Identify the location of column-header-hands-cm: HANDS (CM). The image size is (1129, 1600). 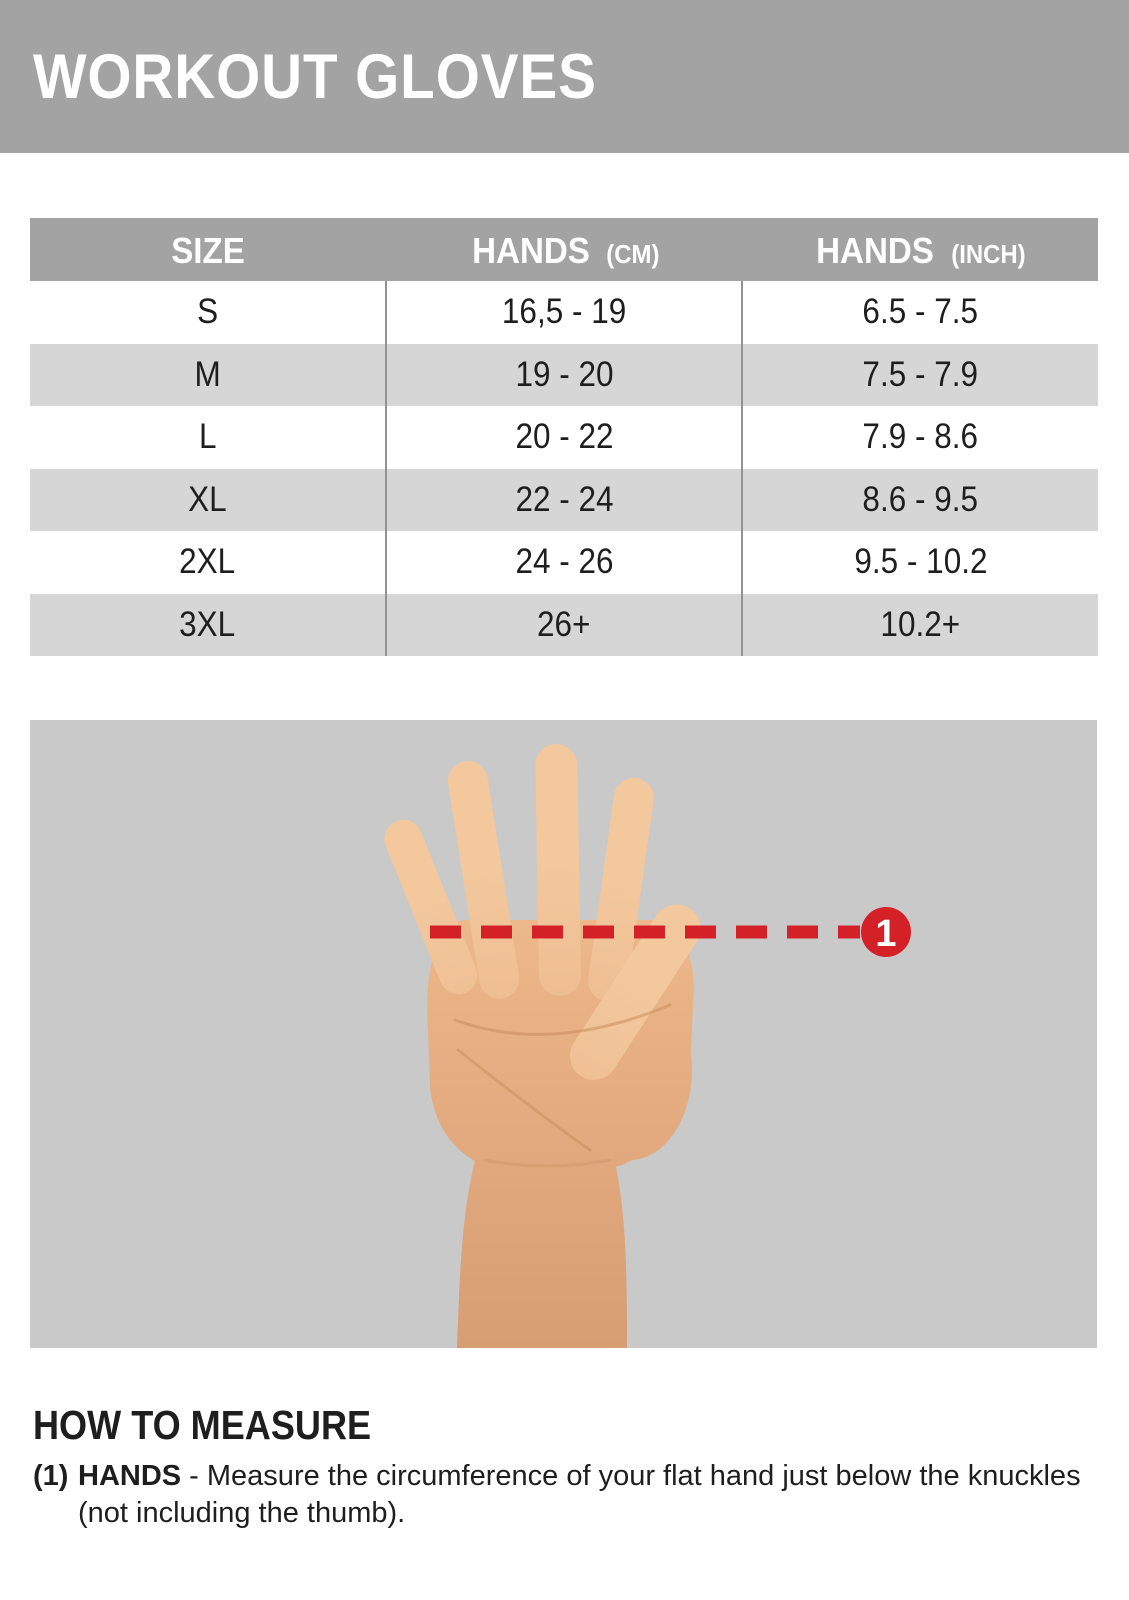
(564, 249).